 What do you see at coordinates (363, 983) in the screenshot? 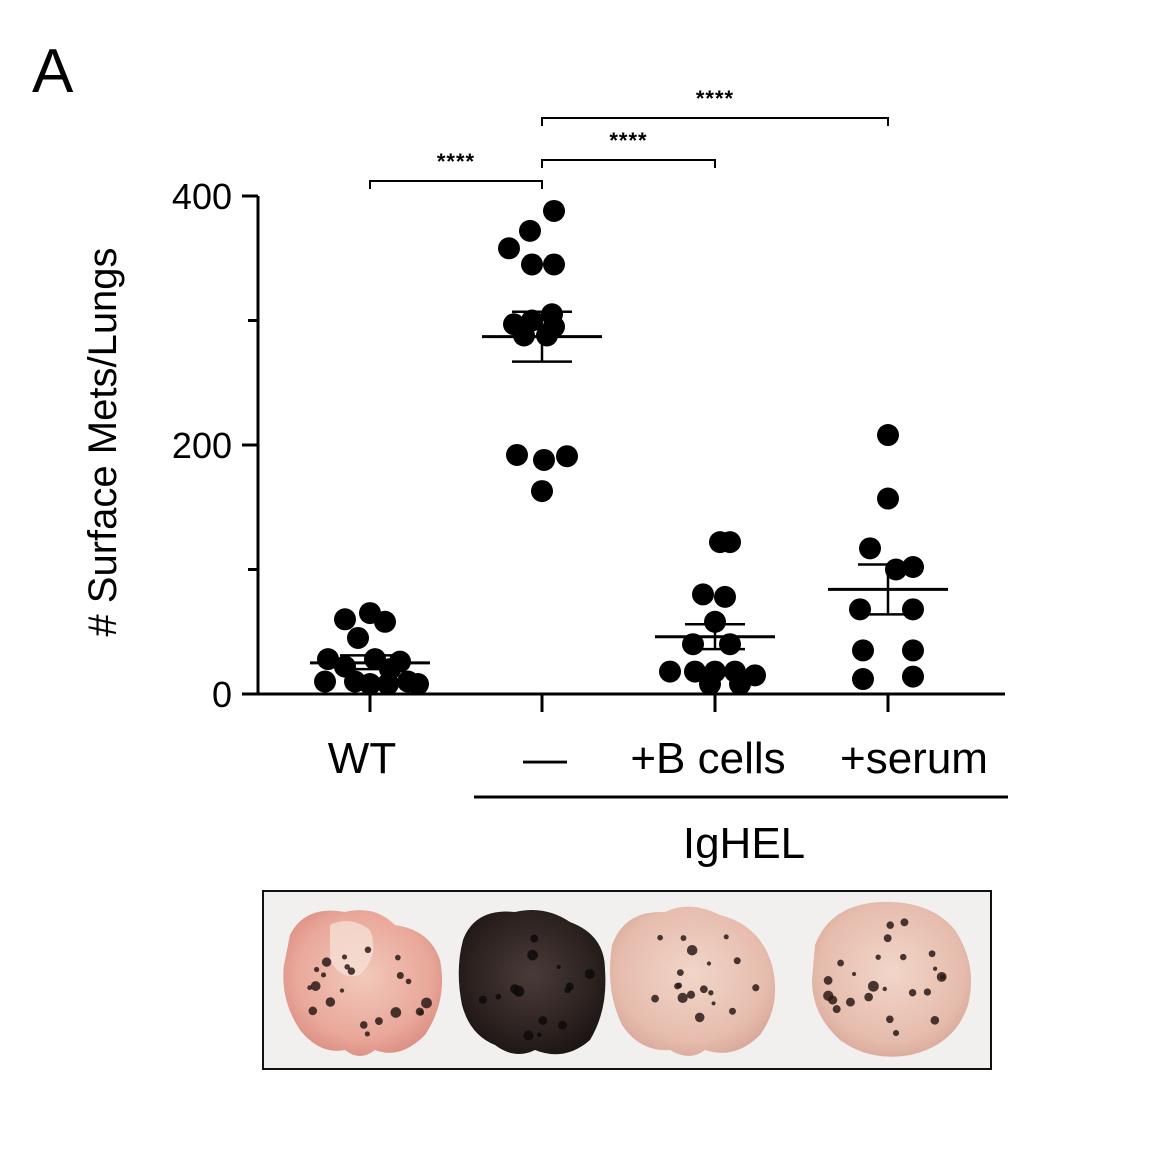
I see `lung-wt` at bounding box center [363, 983].